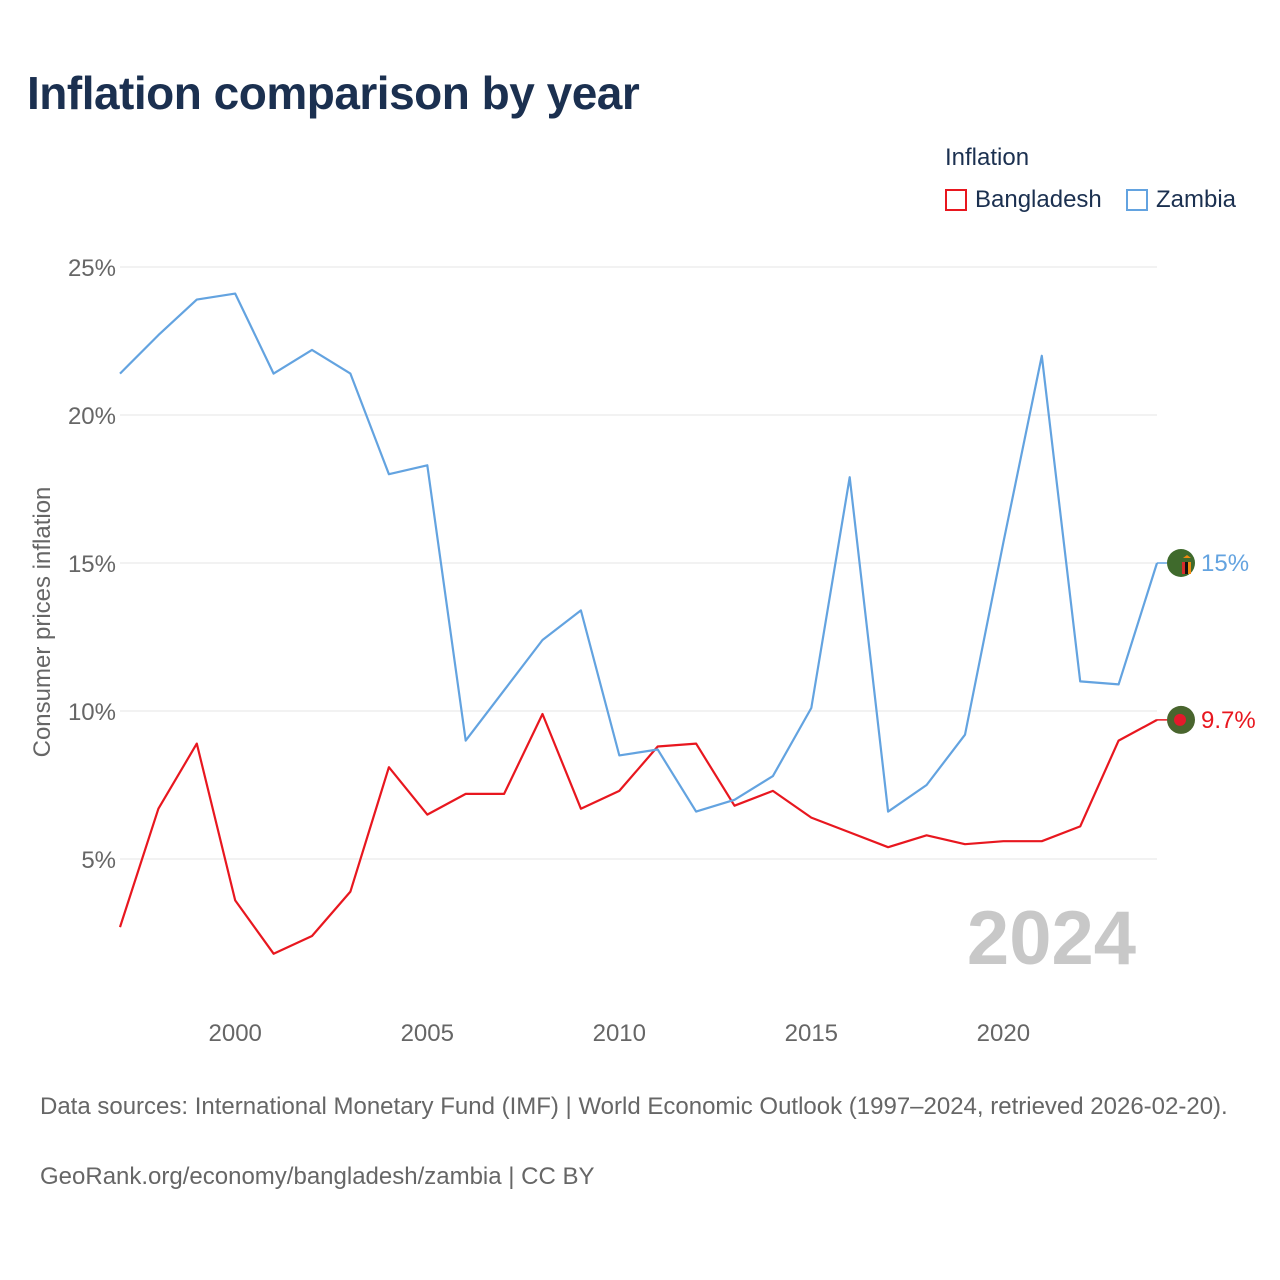 The height and width of the screenshot is (1280, 1280). Describe the element at coordinates (1196, 199) in the screenshot. I see `legend-label-zambia: Zambia` at that location.